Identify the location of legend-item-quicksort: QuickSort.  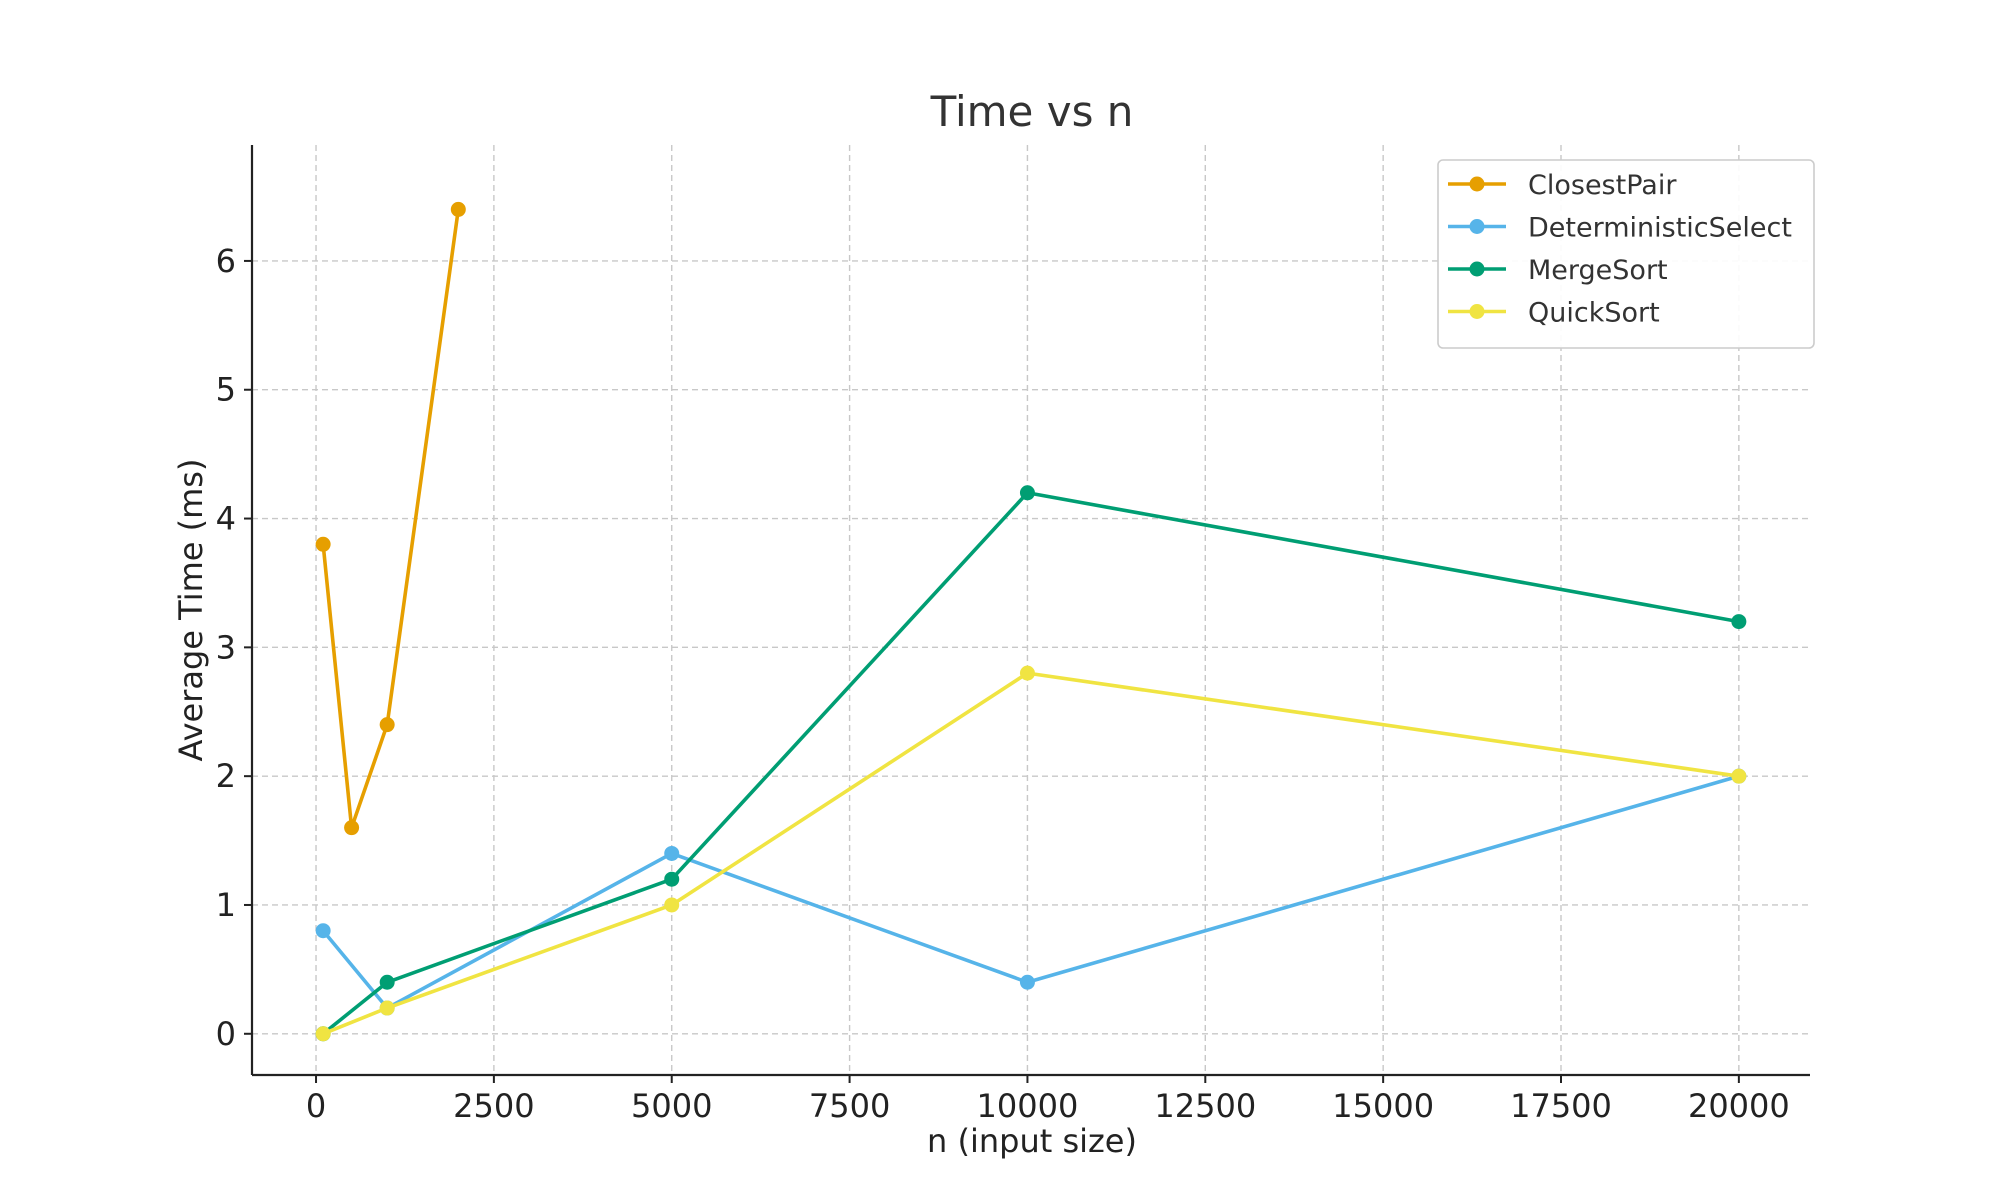
(1554, 313).